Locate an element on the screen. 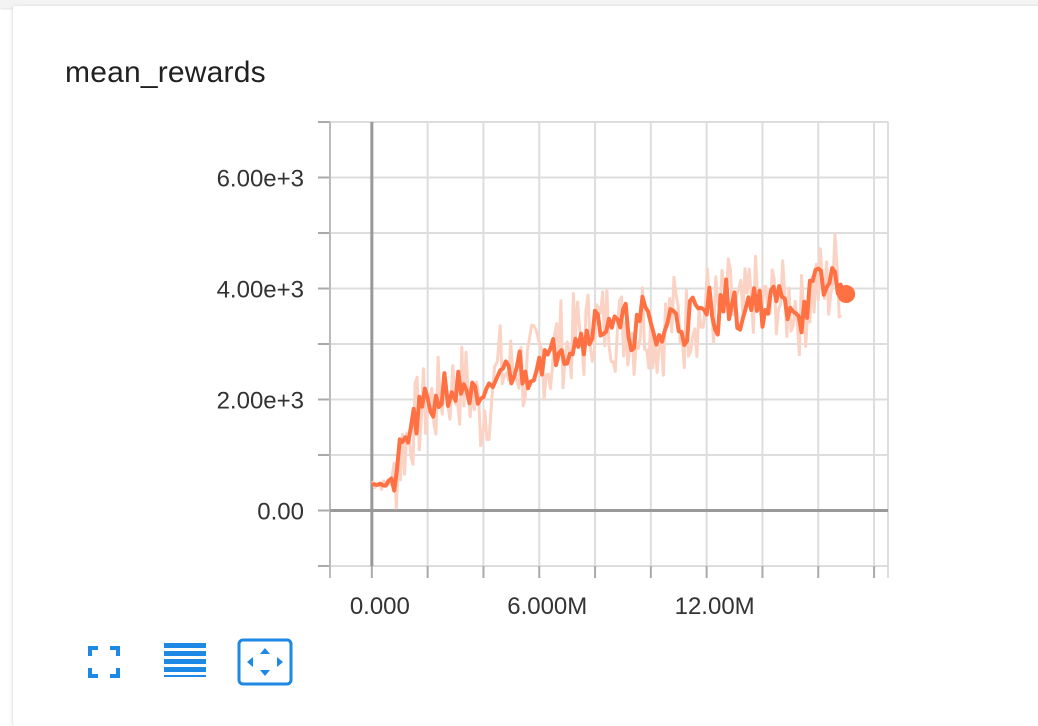 The width and height of the screenshot is (1038, 726). fullscreen-icon is located at coordinates (104, 662).